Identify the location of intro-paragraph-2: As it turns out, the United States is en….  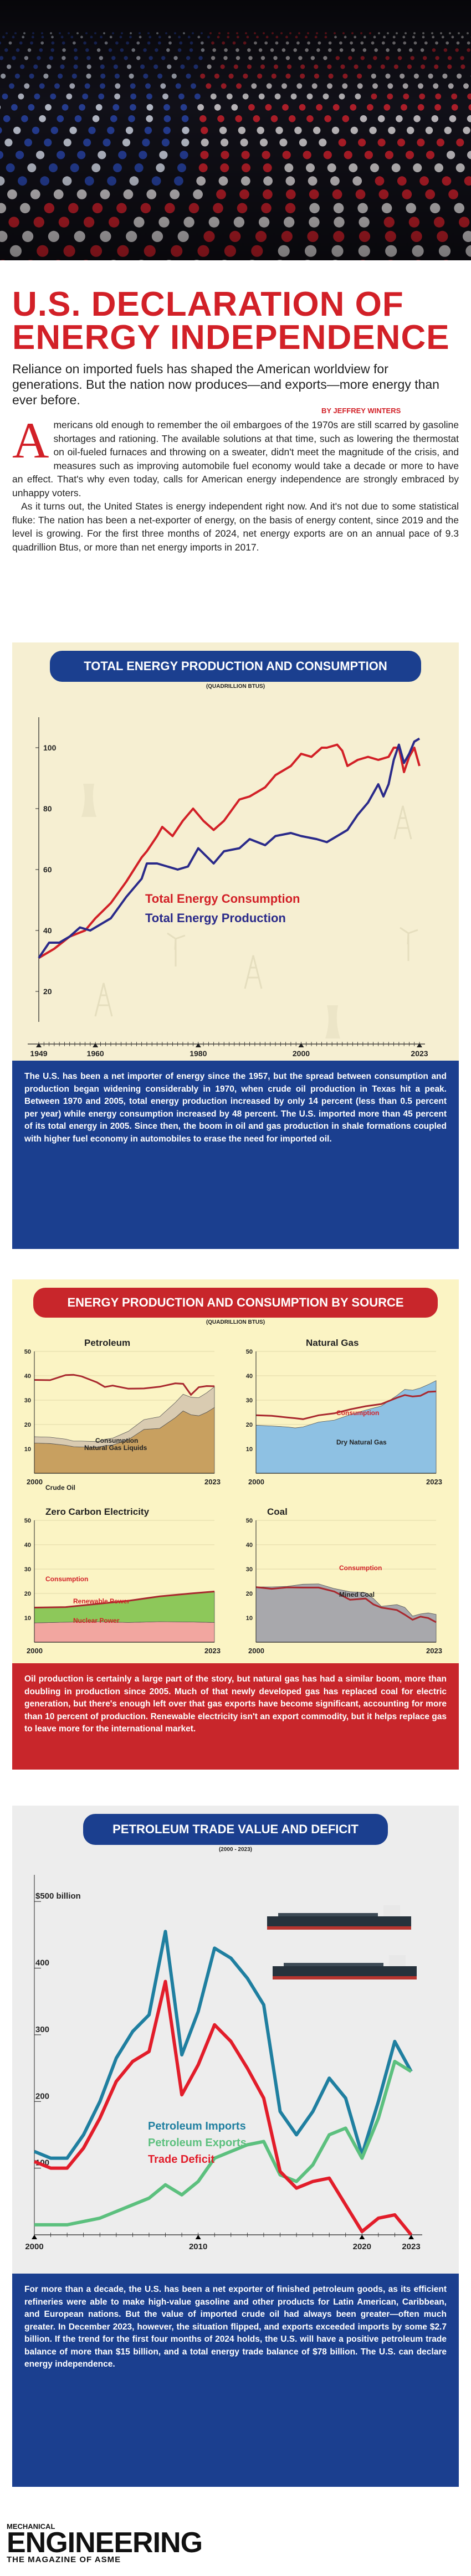
(235, 527).